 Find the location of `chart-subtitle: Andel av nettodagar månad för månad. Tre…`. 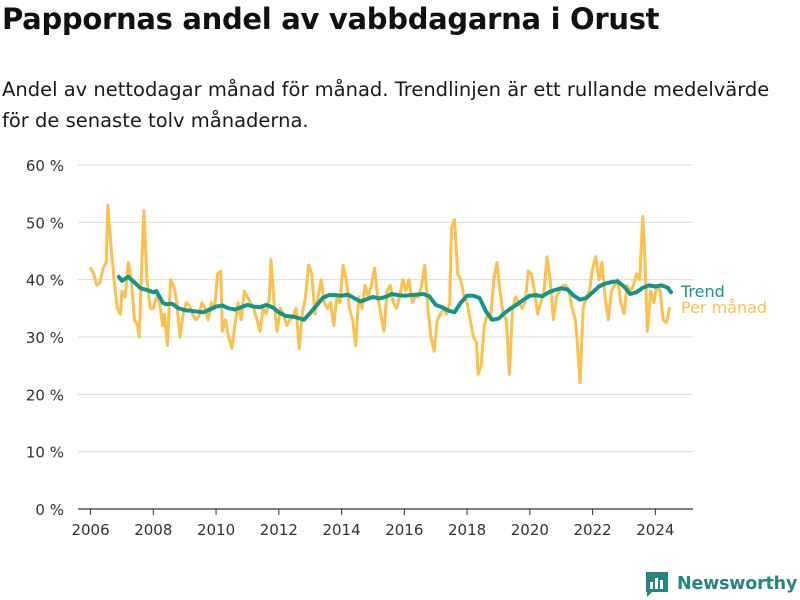

chart-subtitle: Andel av nettodagar månad för månad. Tre… is located at coordinates (386, 105).